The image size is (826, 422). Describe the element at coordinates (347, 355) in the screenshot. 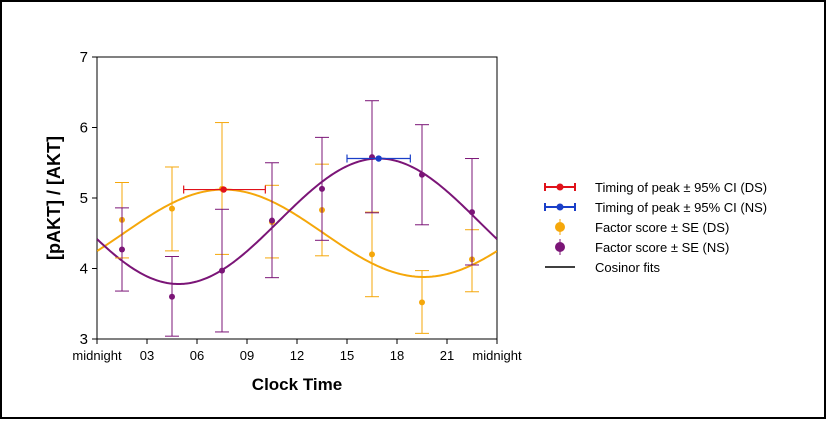

I see `x-tick-label: 15` at that location.